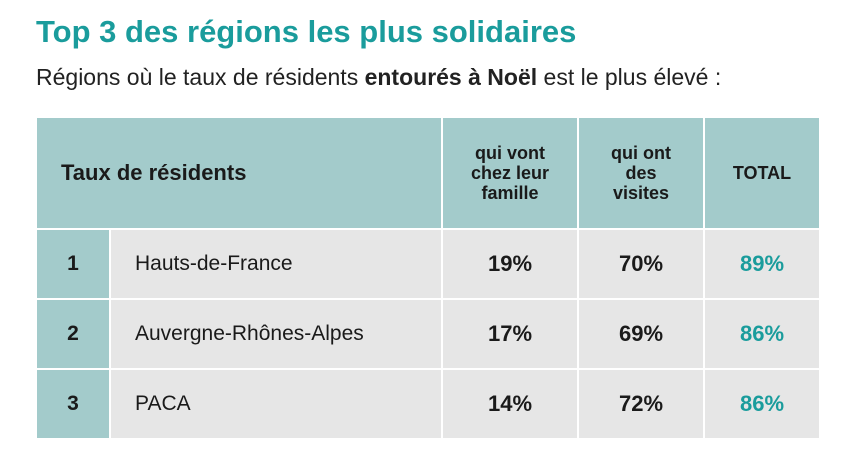 This screenshot has height=461, width=850. I want to click on subtitle-text-after: est le plus élevé :, so click(629, 77).